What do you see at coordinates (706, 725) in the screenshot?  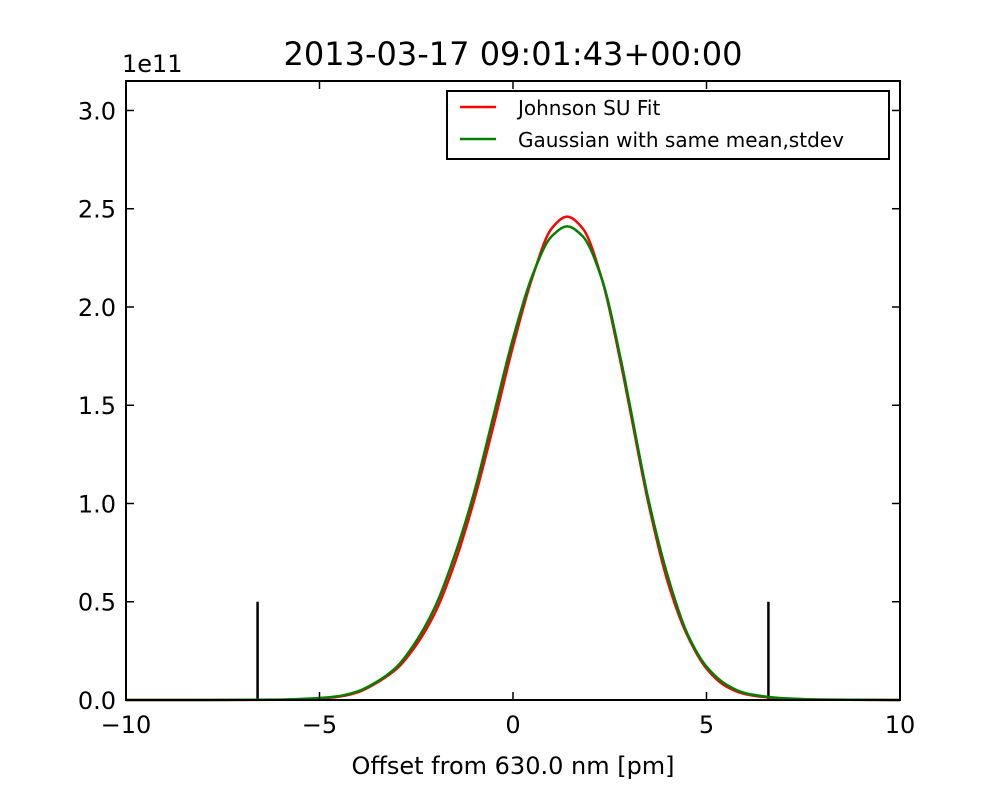 I see `x-tick-label: 5` at bounding box center [706, 725].